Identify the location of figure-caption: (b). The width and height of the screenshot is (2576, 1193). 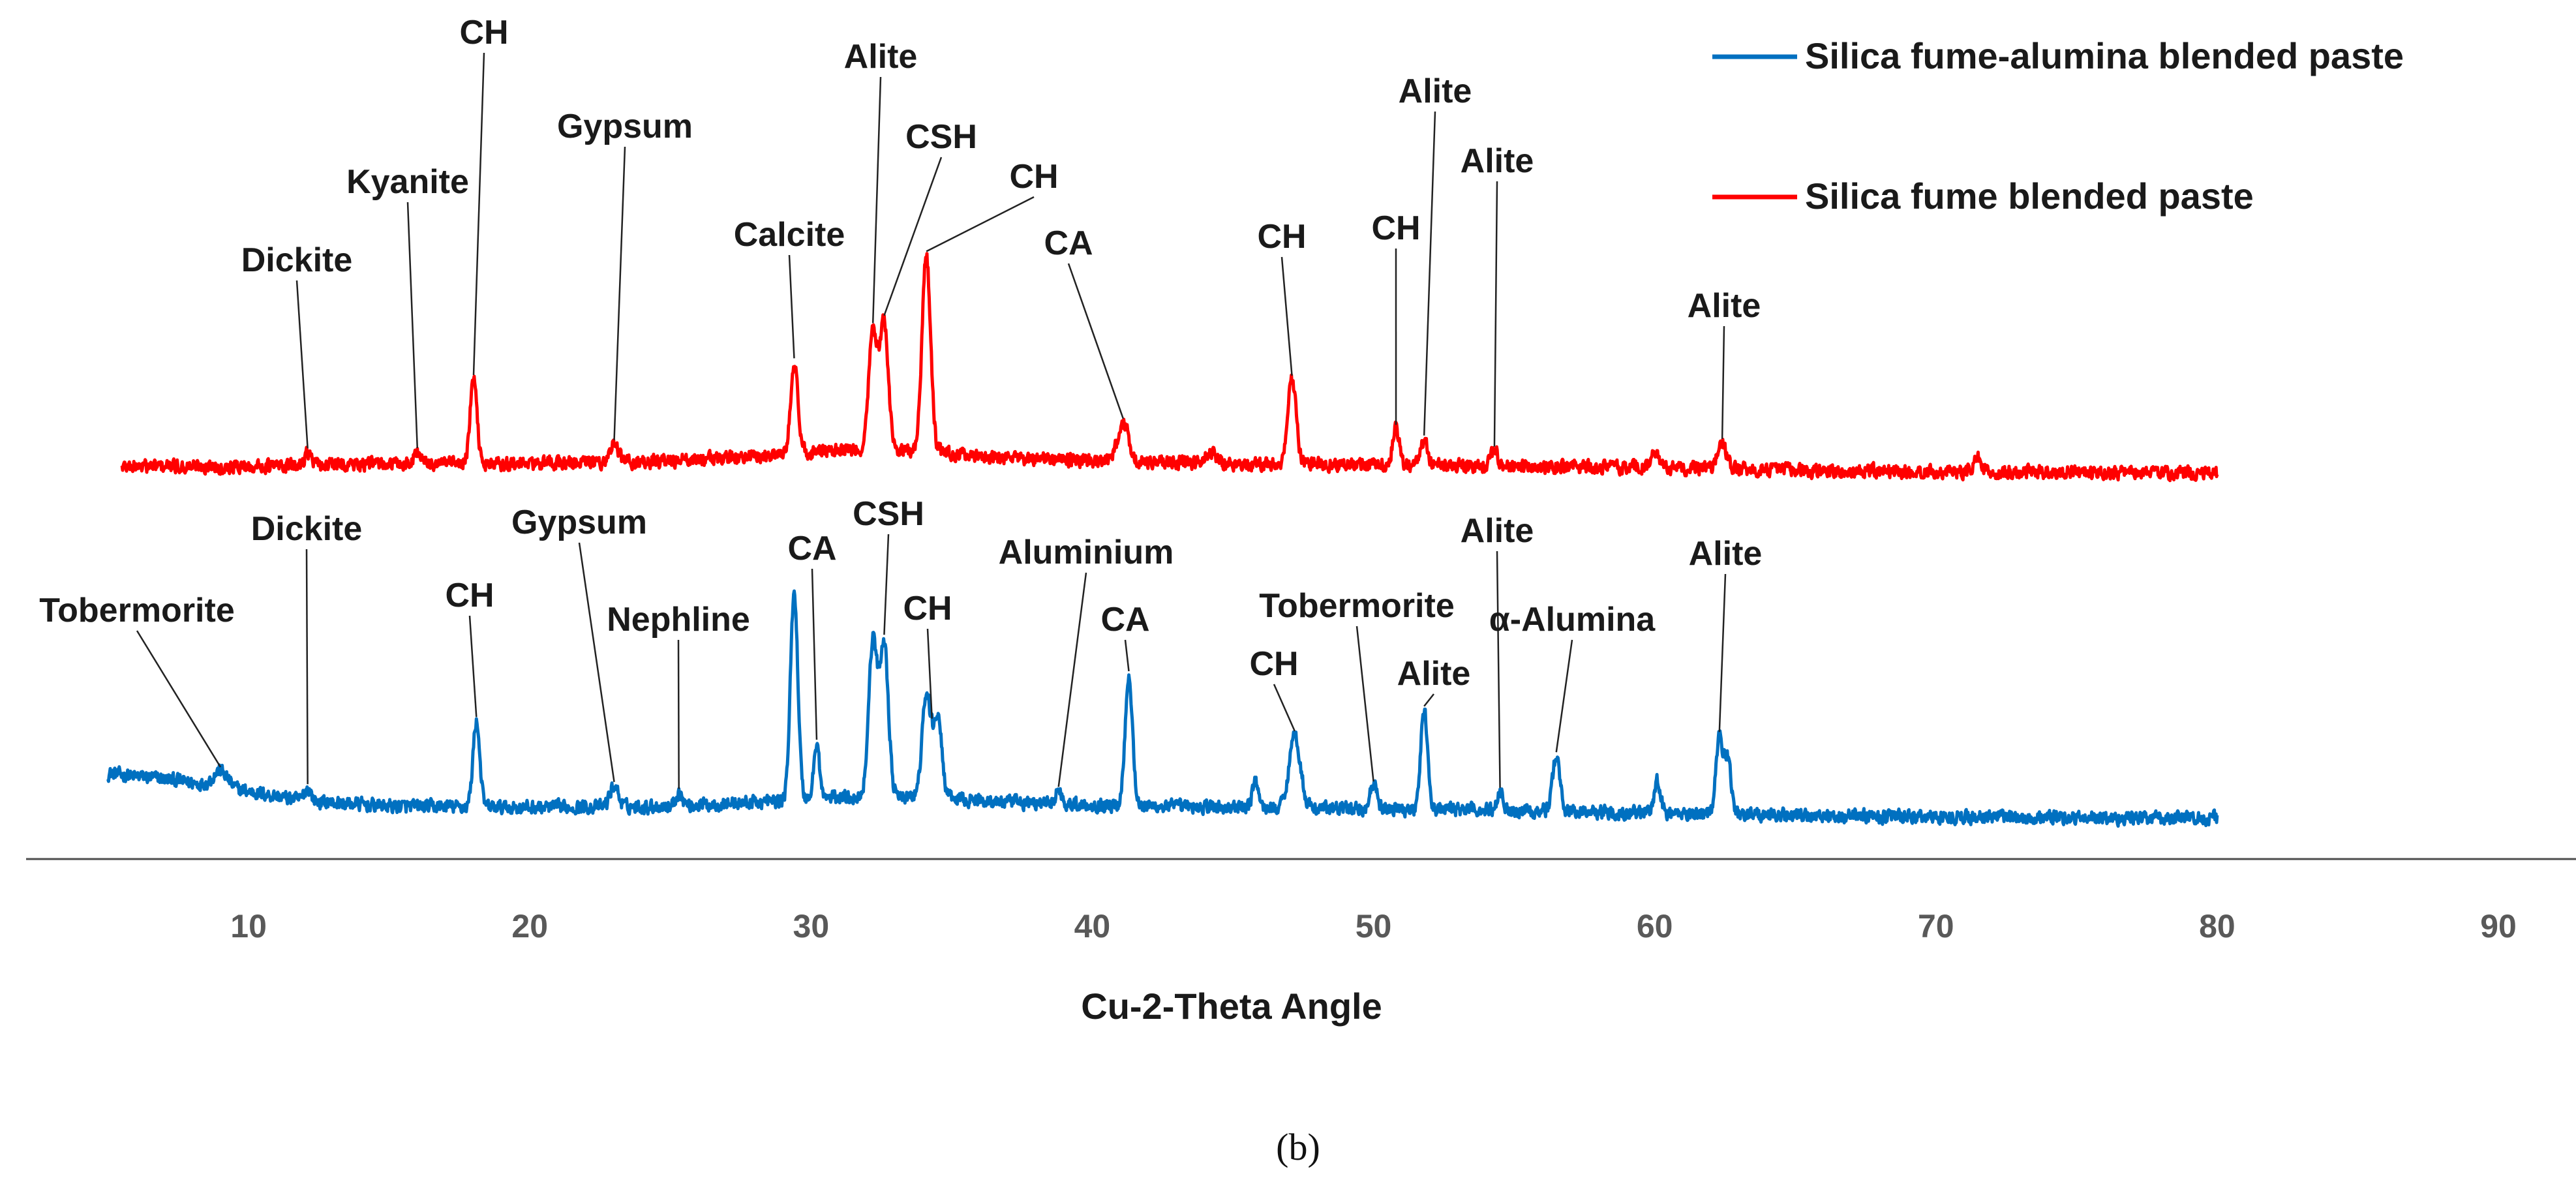
(1298, 1147).